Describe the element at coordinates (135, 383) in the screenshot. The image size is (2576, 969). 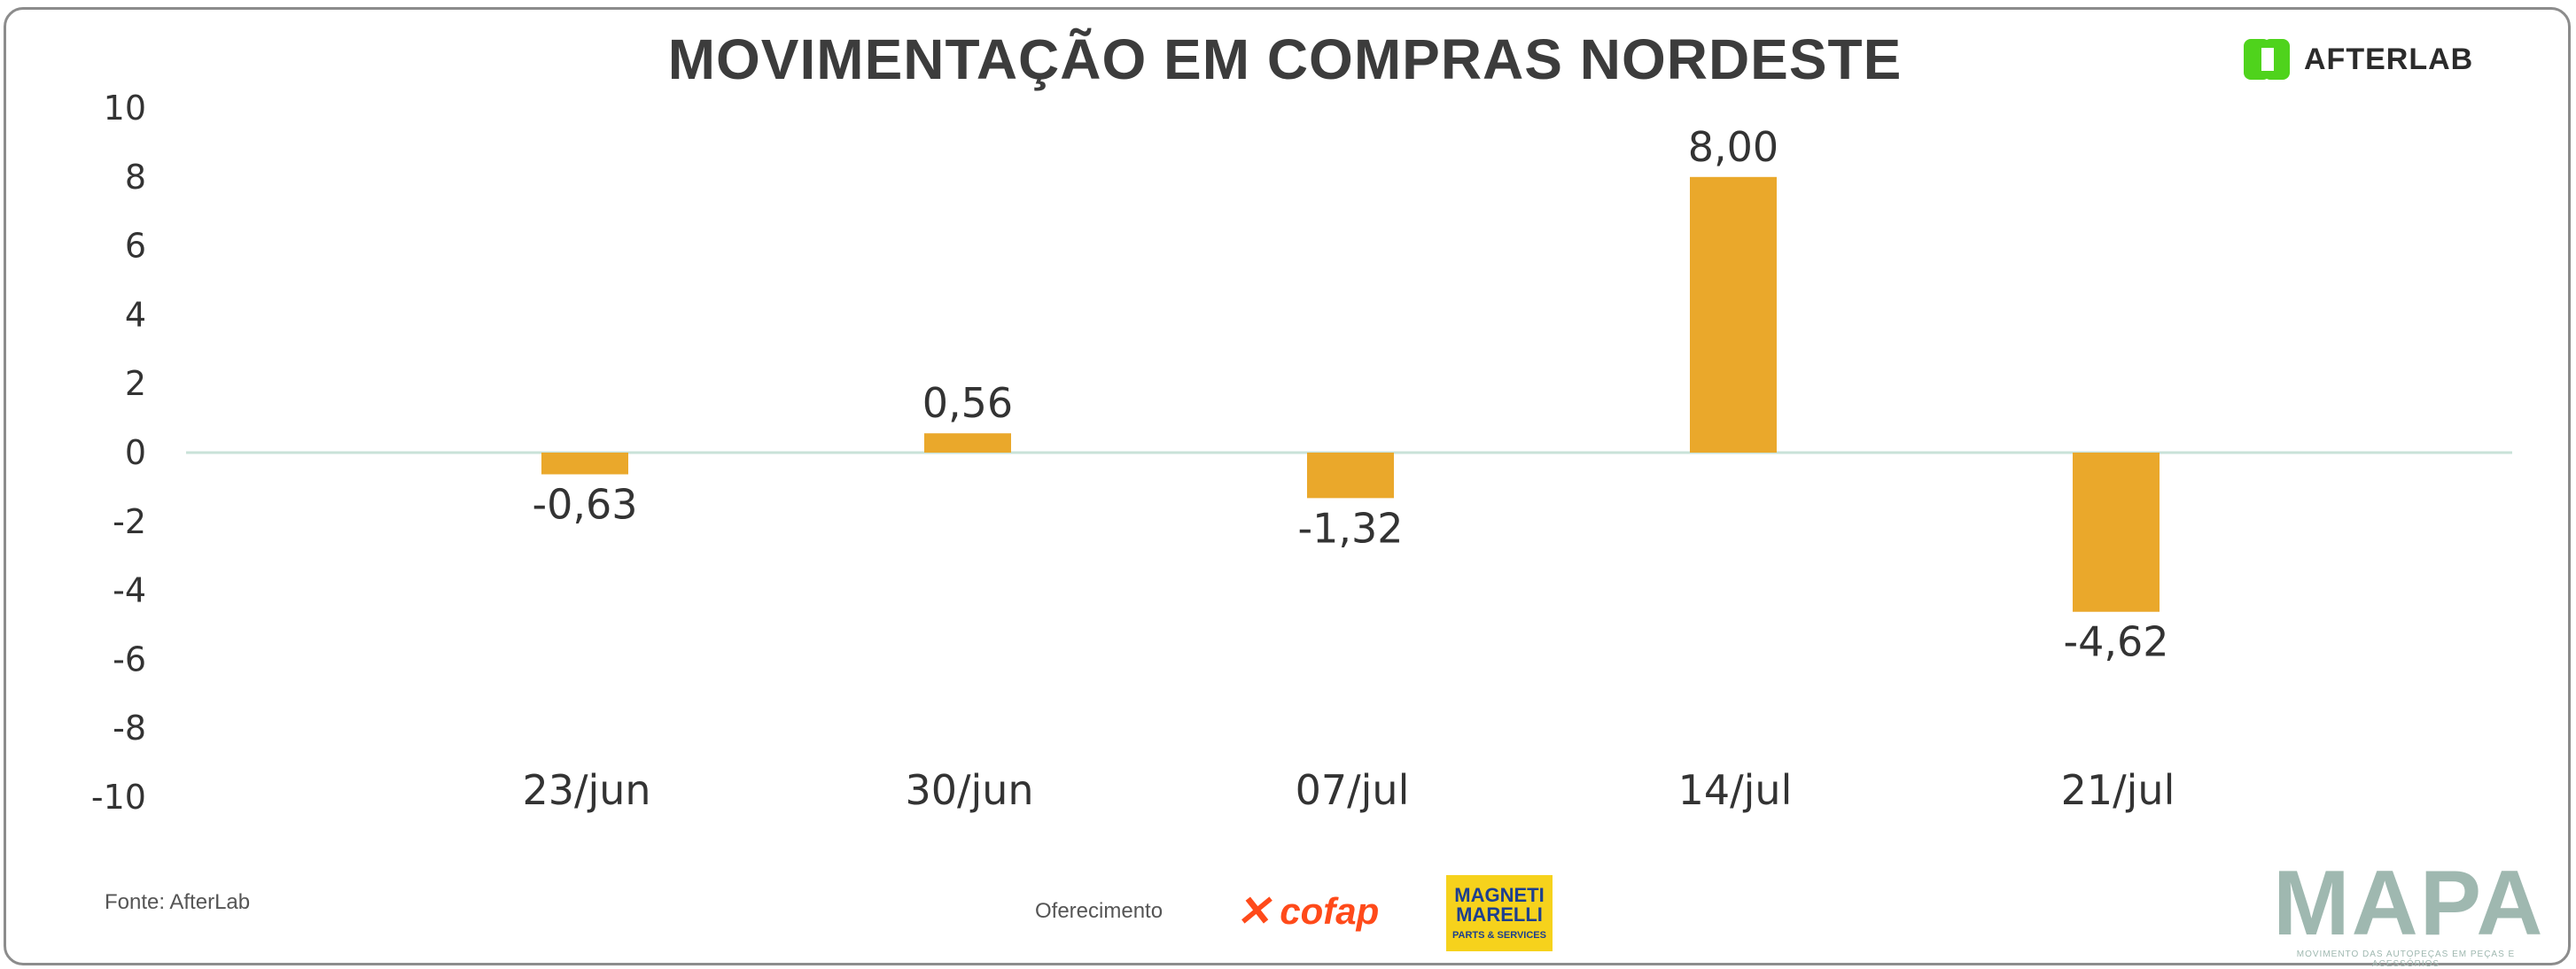
I see `y-tick-label: 2` at that location.